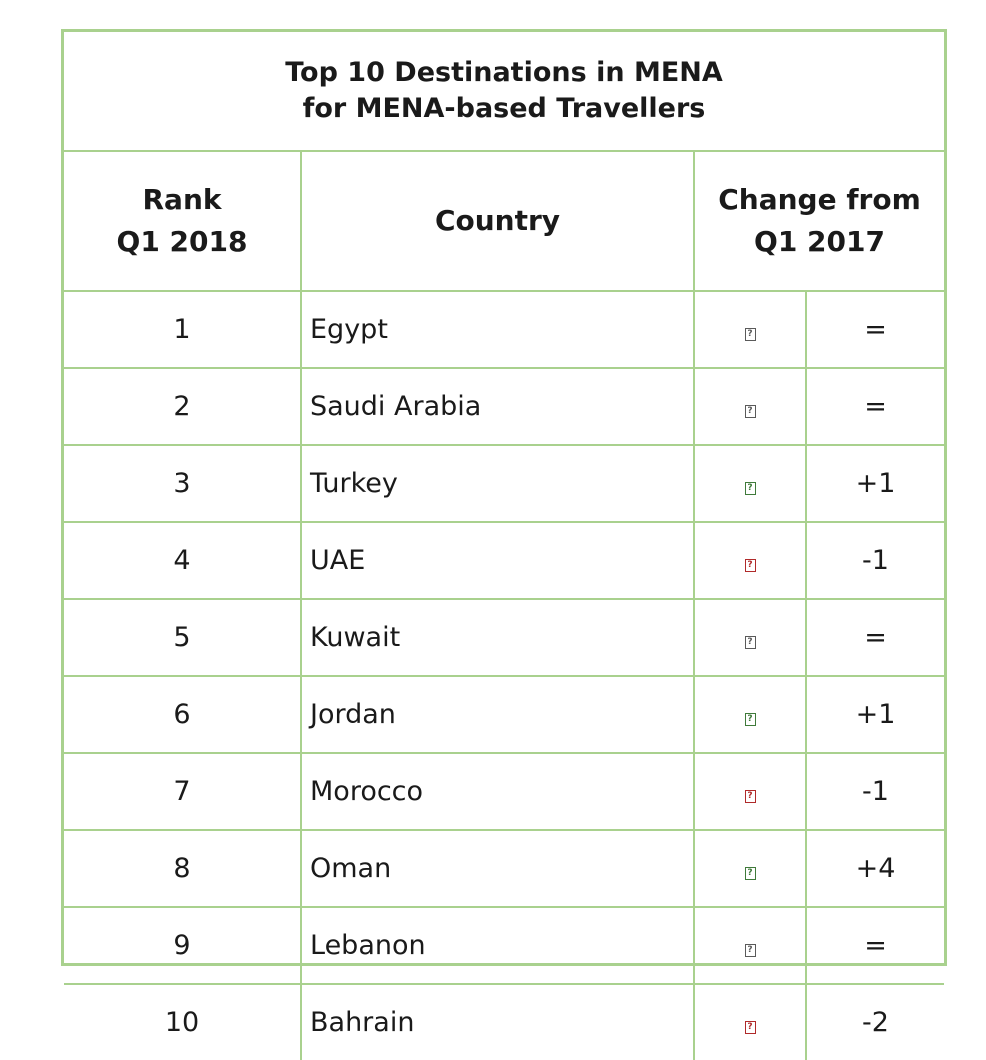 This screenshot has width=986, height=1060. Describe the element at coordinates (182, 199) in the screenshot. I see `header-rank-line1: Rank` at that location.